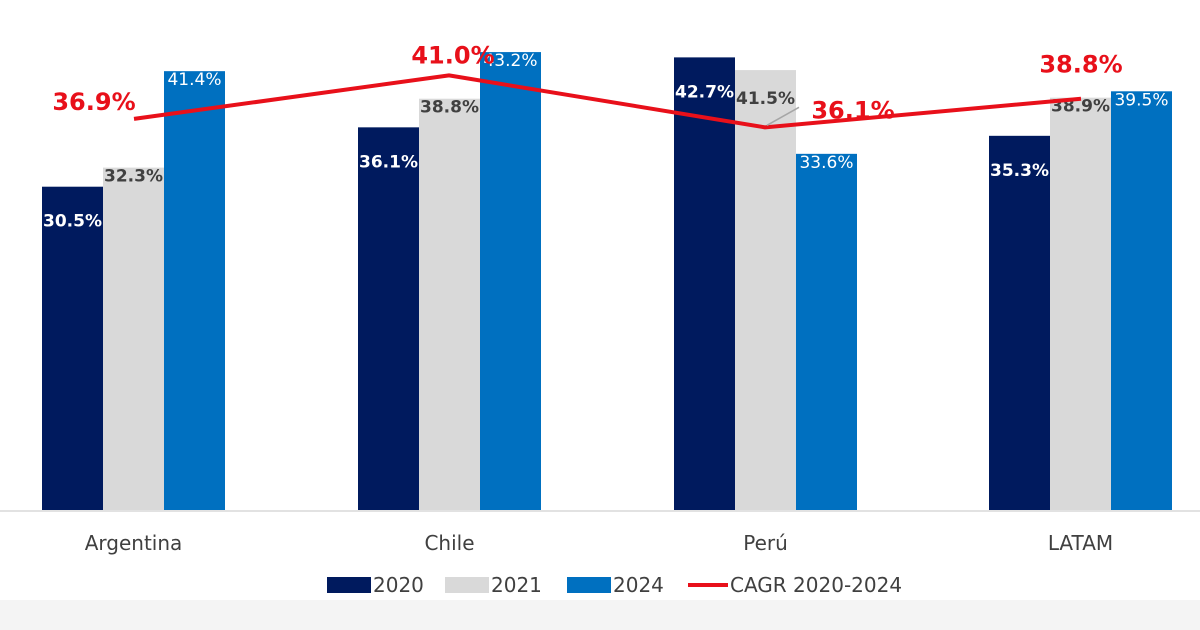 Image resolution: width=1200 pixels, height=630 pixels. Describe the element at coordinates (467, 585) in the screenshot. I see `legend-swatch-2021` at that location.